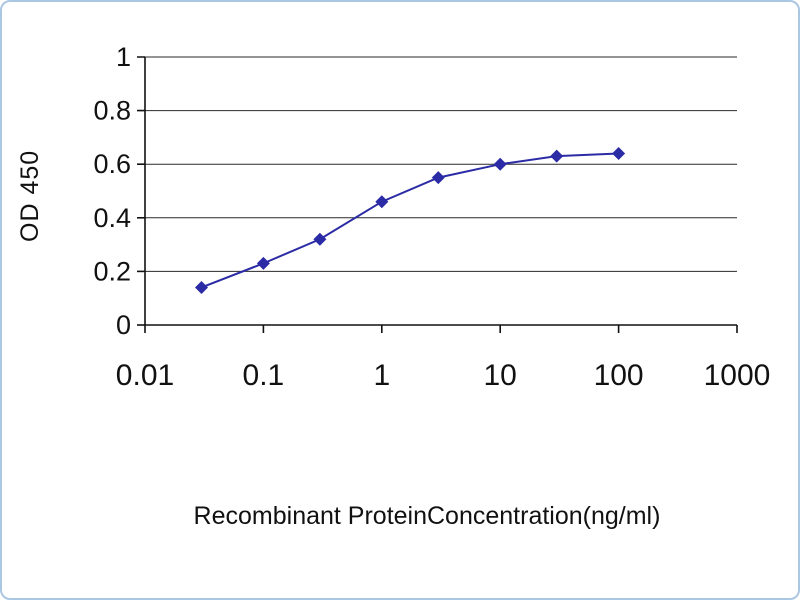 The image size is (800, 600). I want to click on x-tick-label: 1, so click(381, 375).